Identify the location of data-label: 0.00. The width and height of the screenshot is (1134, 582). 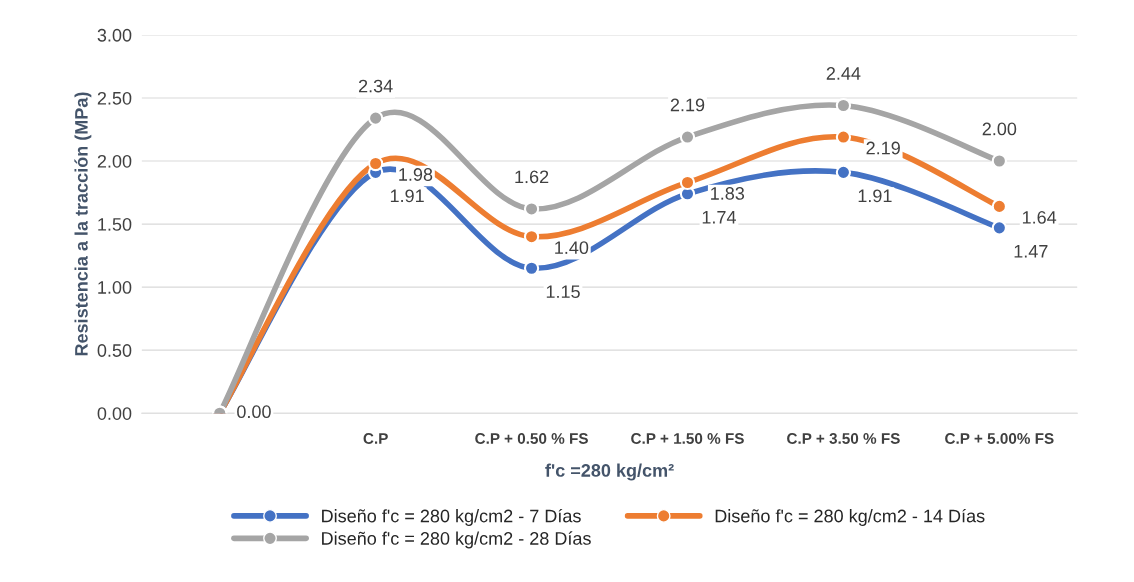
(254, 412).